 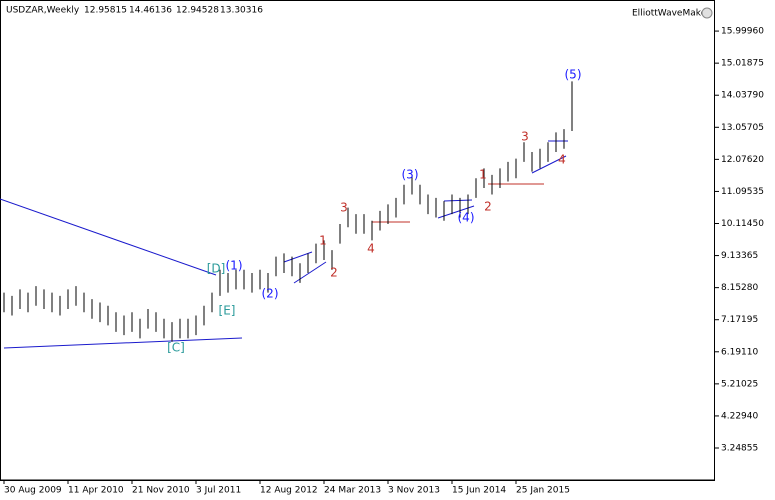 What do you see at coordinates (241, 11) in the screenshot?
I see `header-value: 13.30316` at bounding box center [241, 11].